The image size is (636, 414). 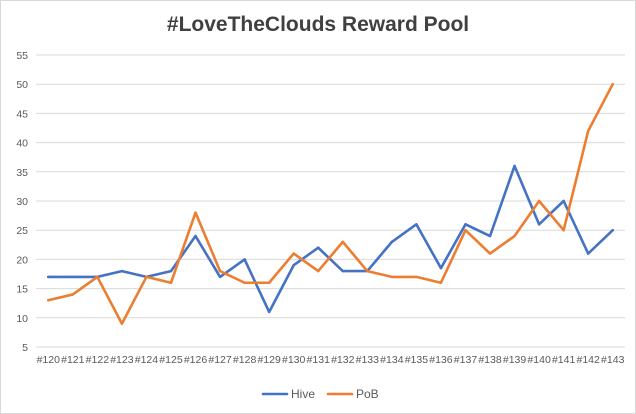 I want to click on x-tick-label: #123, so click(x=122, y=360).